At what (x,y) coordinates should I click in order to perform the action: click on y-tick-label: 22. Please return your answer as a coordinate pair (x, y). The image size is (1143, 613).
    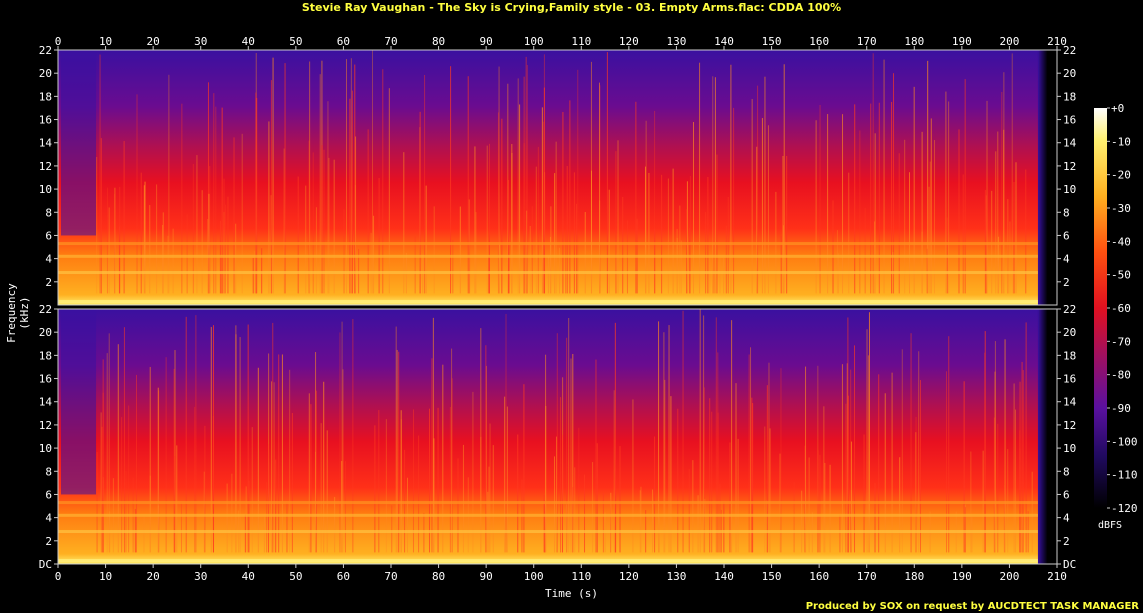
    Looking at the image, I should click on (45, 309).